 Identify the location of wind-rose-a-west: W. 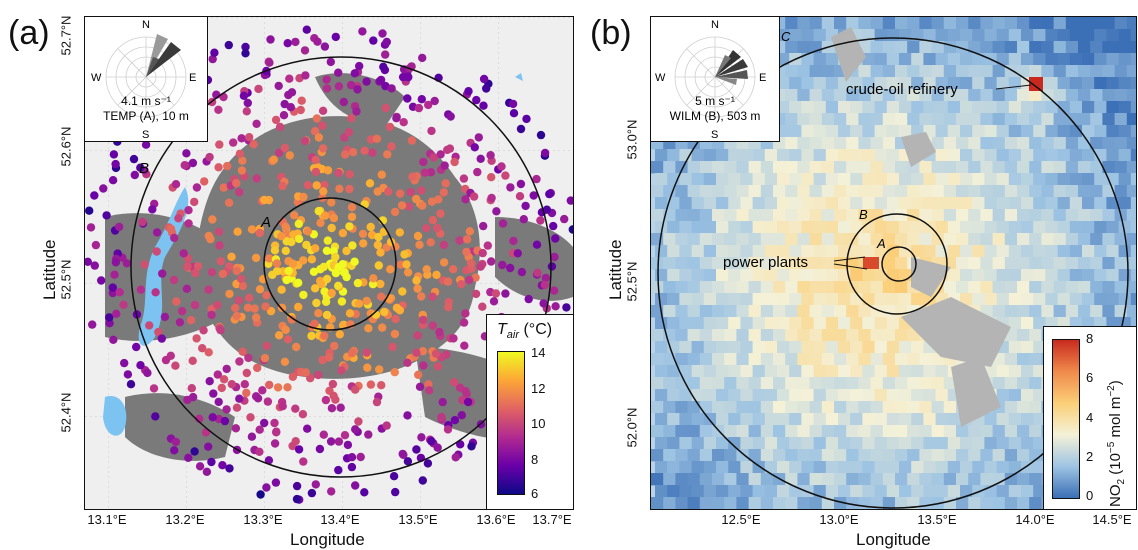
(96, 78).